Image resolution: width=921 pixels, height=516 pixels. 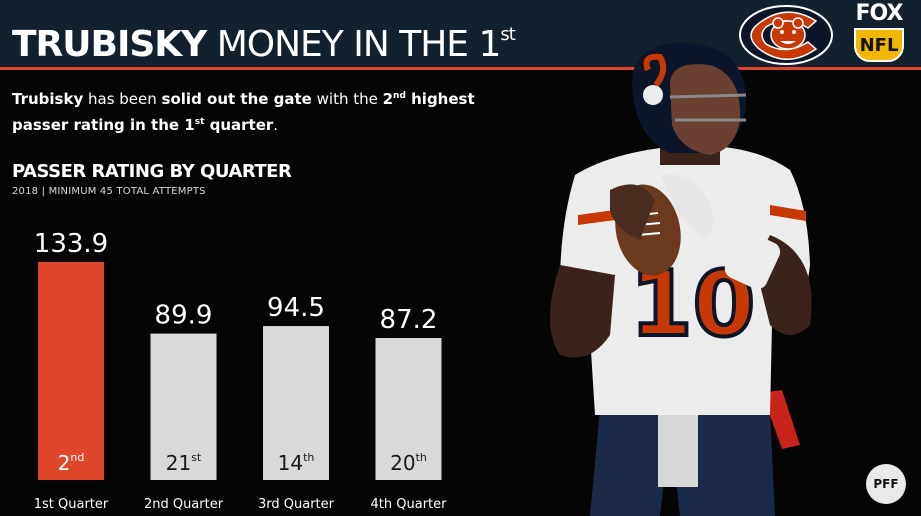 I want to click on pff-logo: PFF, so click(x=886, y=484).